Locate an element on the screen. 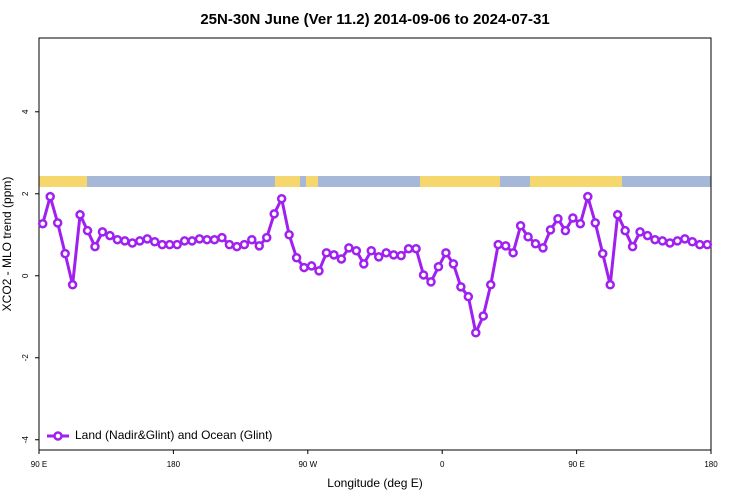 This screenshot has height=500, width=750. ocean is located at coordinates (375, 181).